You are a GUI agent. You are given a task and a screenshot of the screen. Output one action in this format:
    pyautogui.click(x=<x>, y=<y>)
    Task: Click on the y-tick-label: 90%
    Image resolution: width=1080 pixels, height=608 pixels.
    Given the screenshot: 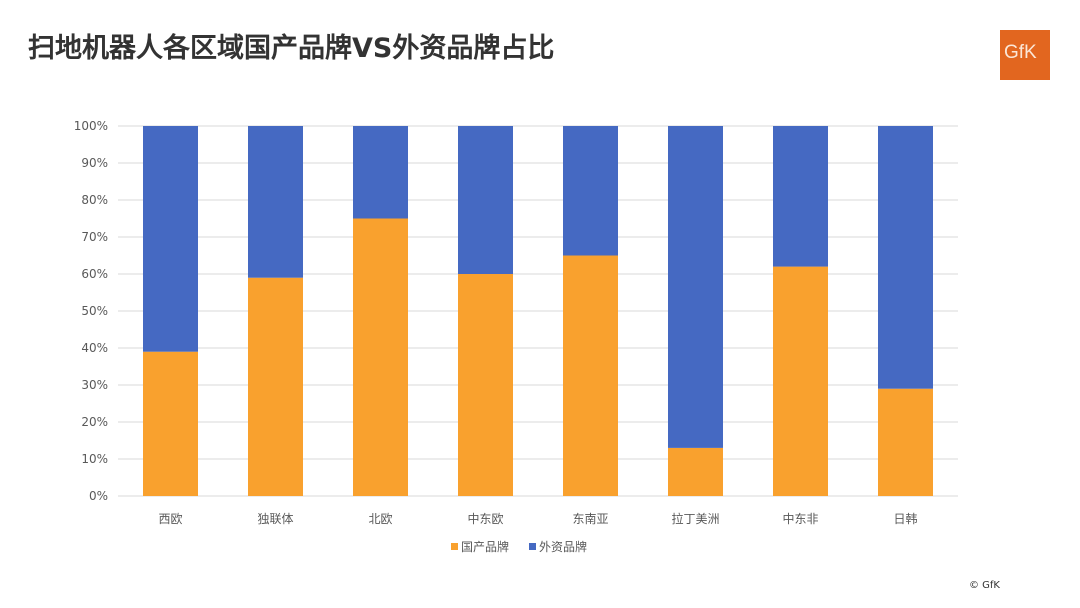 What is the action you would take?
    pyautogui.click(x=94, y=163)
    